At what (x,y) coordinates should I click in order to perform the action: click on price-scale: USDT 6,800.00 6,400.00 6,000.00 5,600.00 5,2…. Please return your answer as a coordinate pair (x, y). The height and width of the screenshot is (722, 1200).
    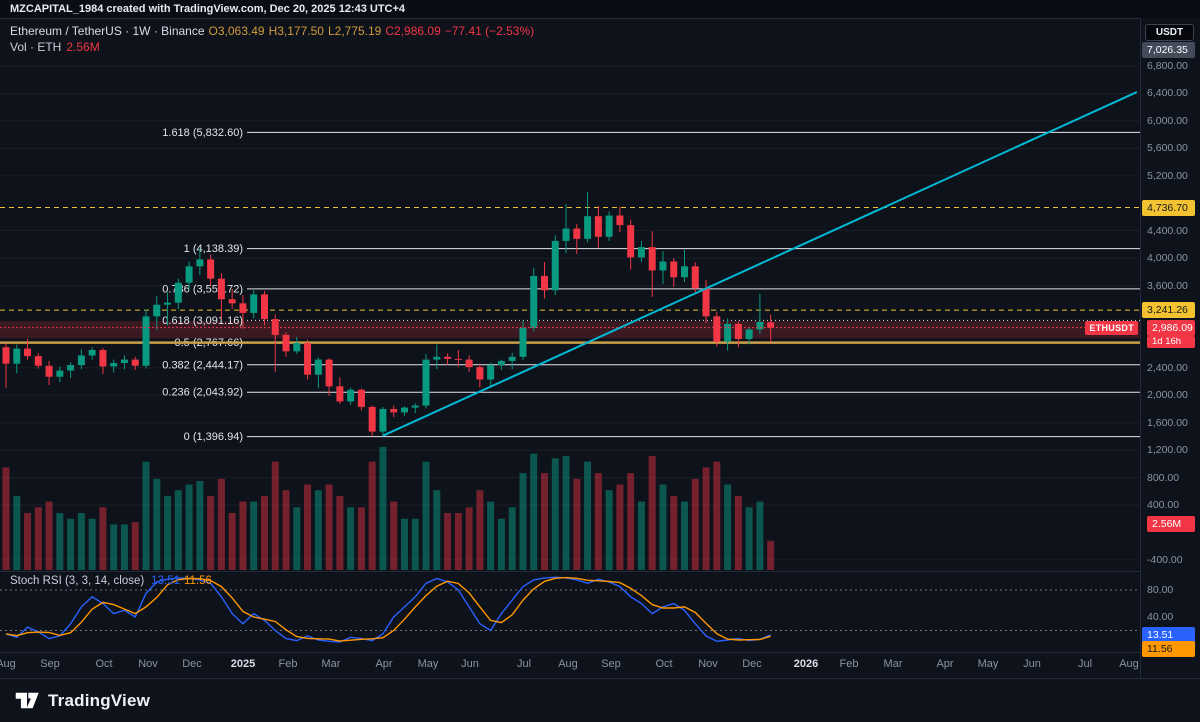
    Looking at the image, I should click on (1170, 339).